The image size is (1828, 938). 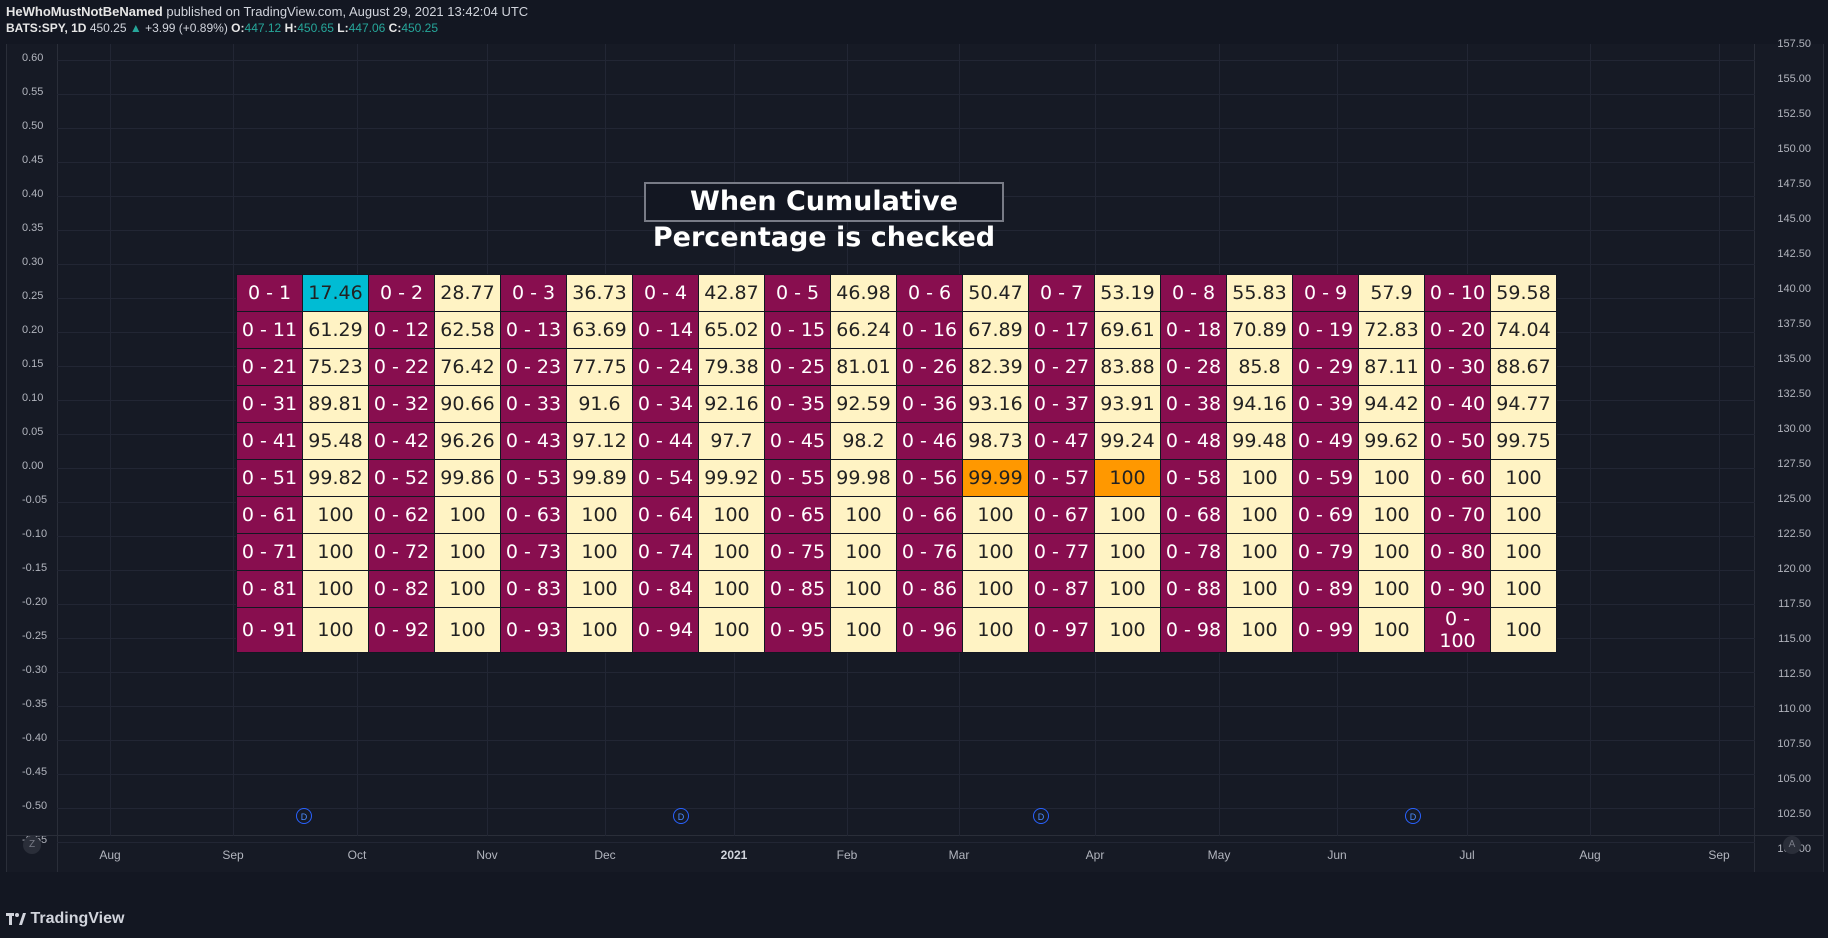 What do you see at coordinates (797, 630) in the screenshot?
I see `range-label-cell: 0 - 95` at bounding box center [797, 630].